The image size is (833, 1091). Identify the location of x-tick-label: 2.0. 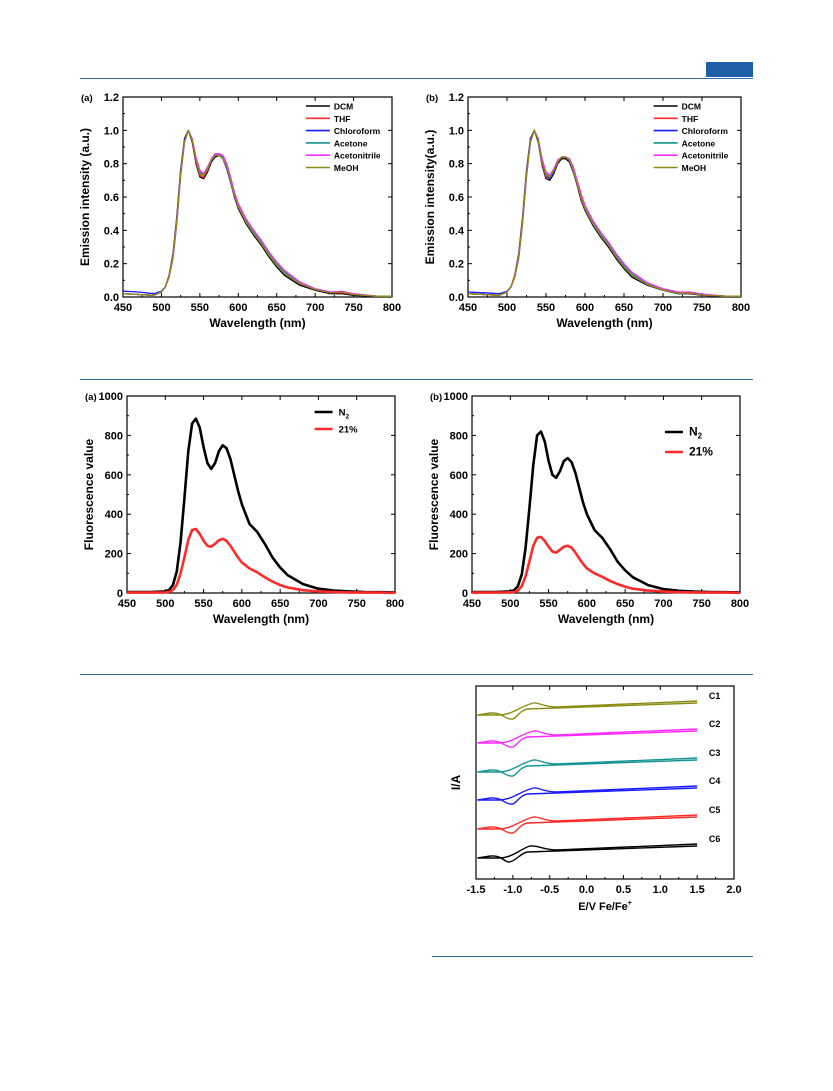
(733, 890).